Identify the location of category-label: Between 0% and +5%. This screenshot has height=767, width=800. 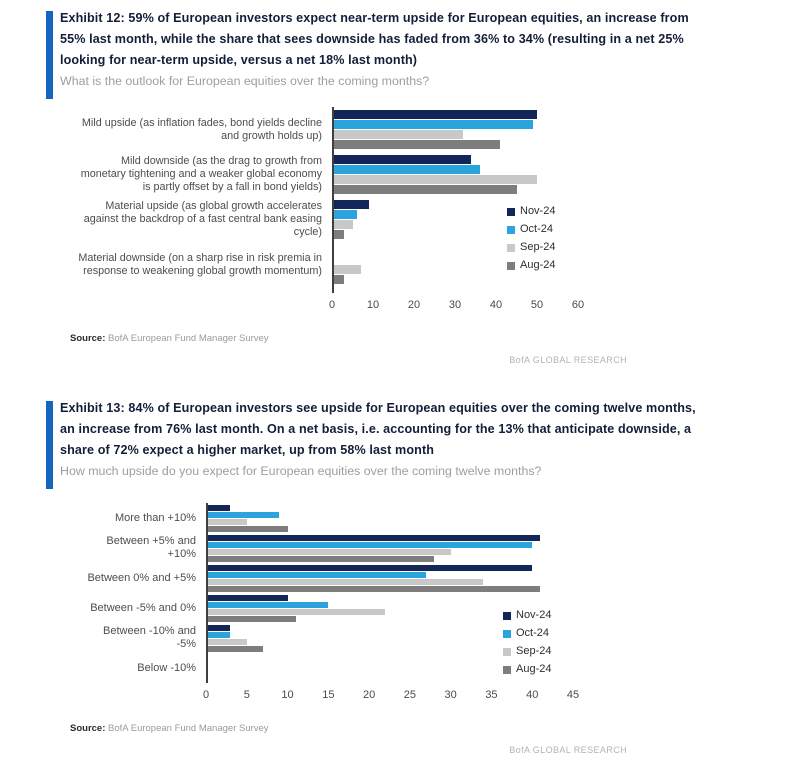
(141, 577).